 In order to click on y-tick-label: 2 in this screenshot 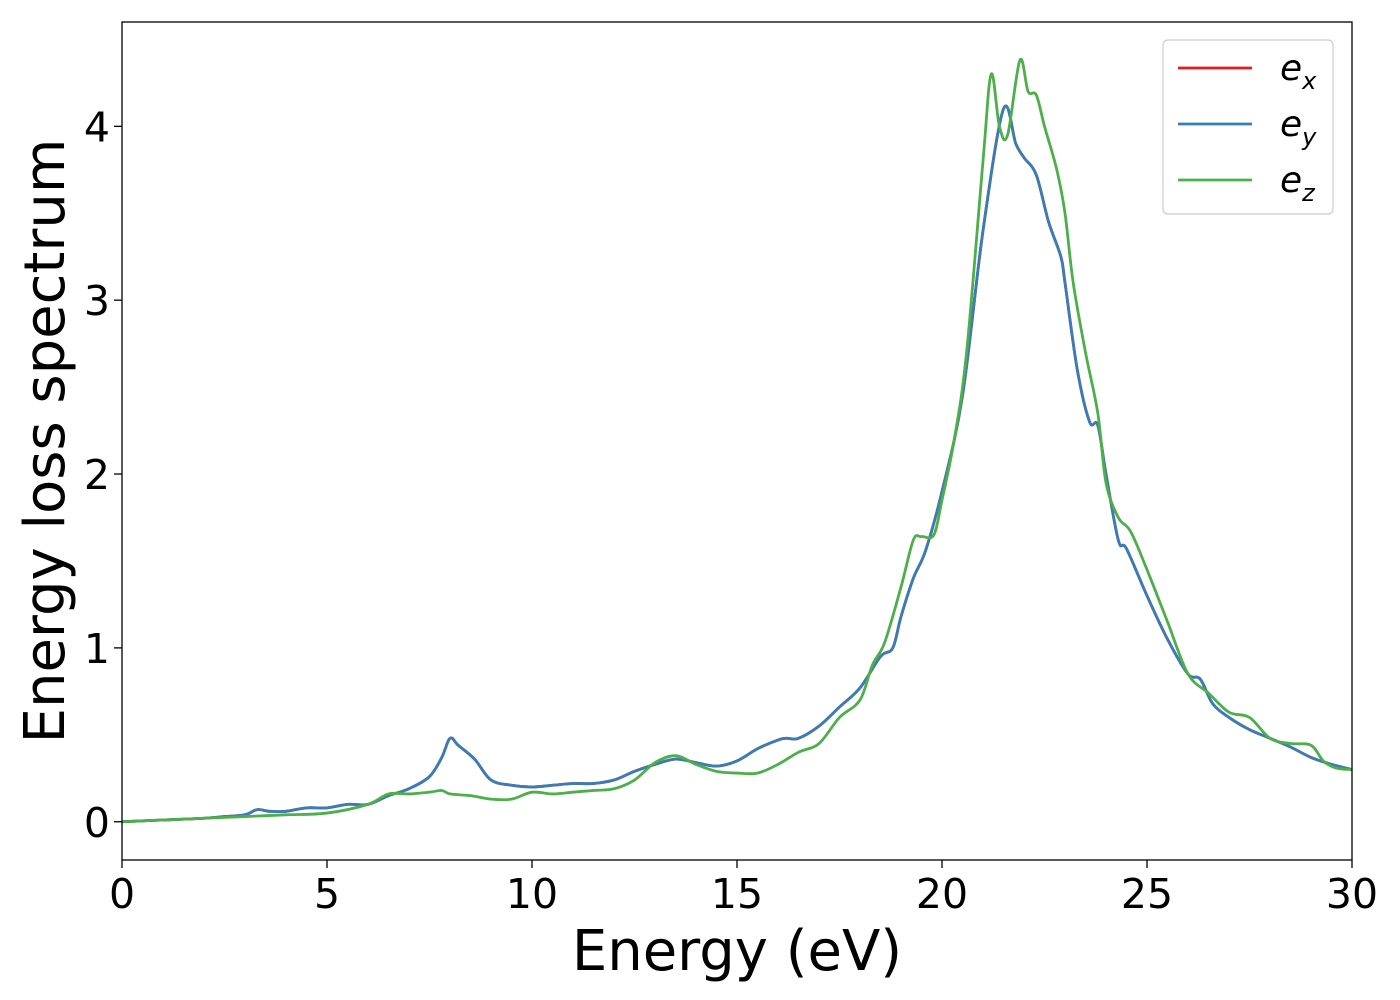, I will do `click(97, 475)`.